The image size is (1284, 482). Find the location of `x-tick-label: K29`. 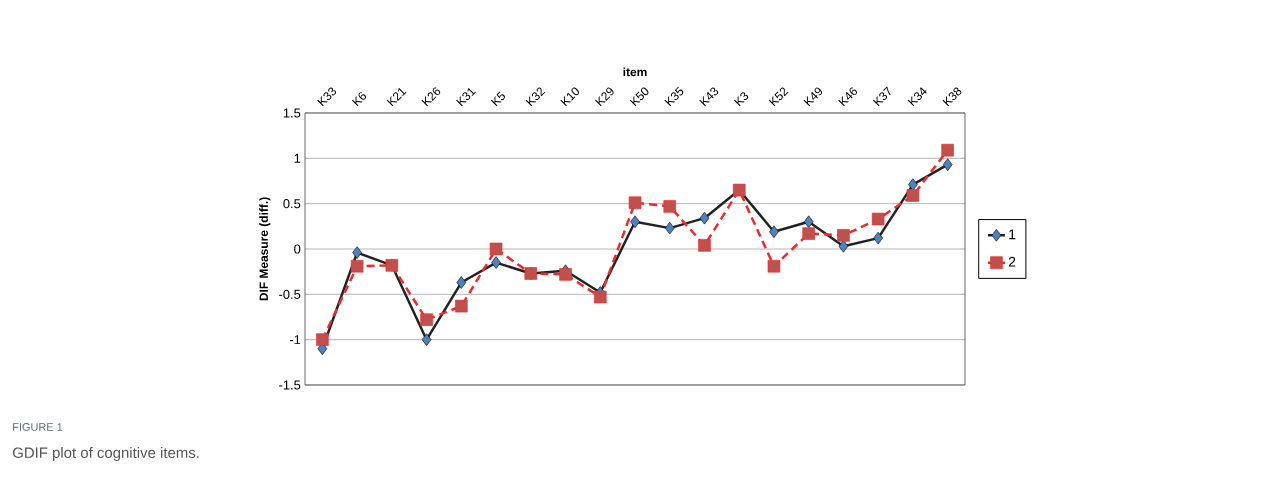

x-tick-label: K29 is located at coordinates (604, 97).